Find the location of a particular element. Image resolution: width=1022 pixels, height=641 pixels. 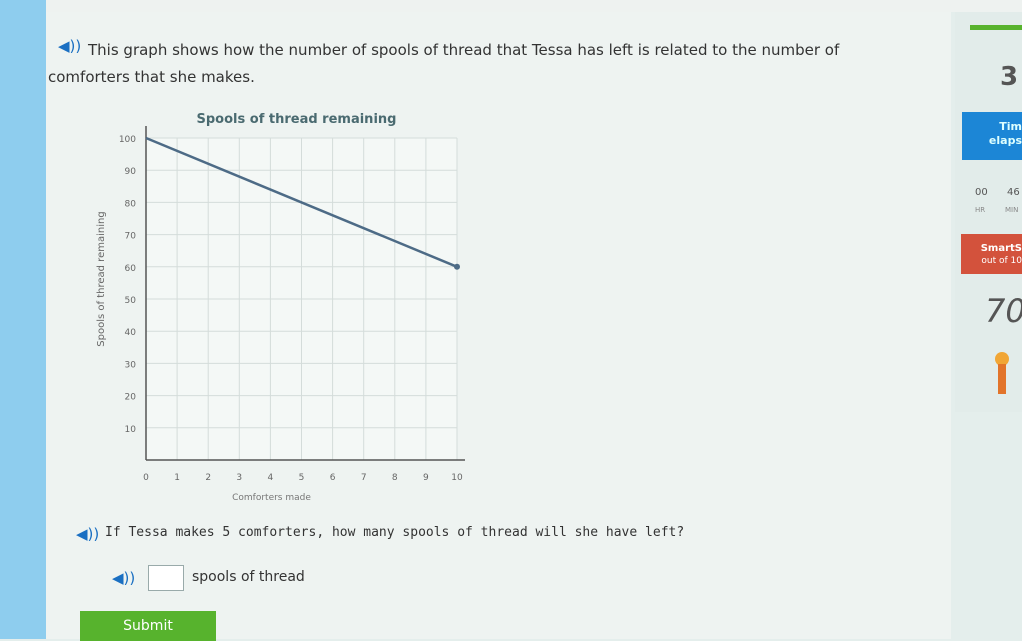

answer-input is located at coordinates (166, 578).